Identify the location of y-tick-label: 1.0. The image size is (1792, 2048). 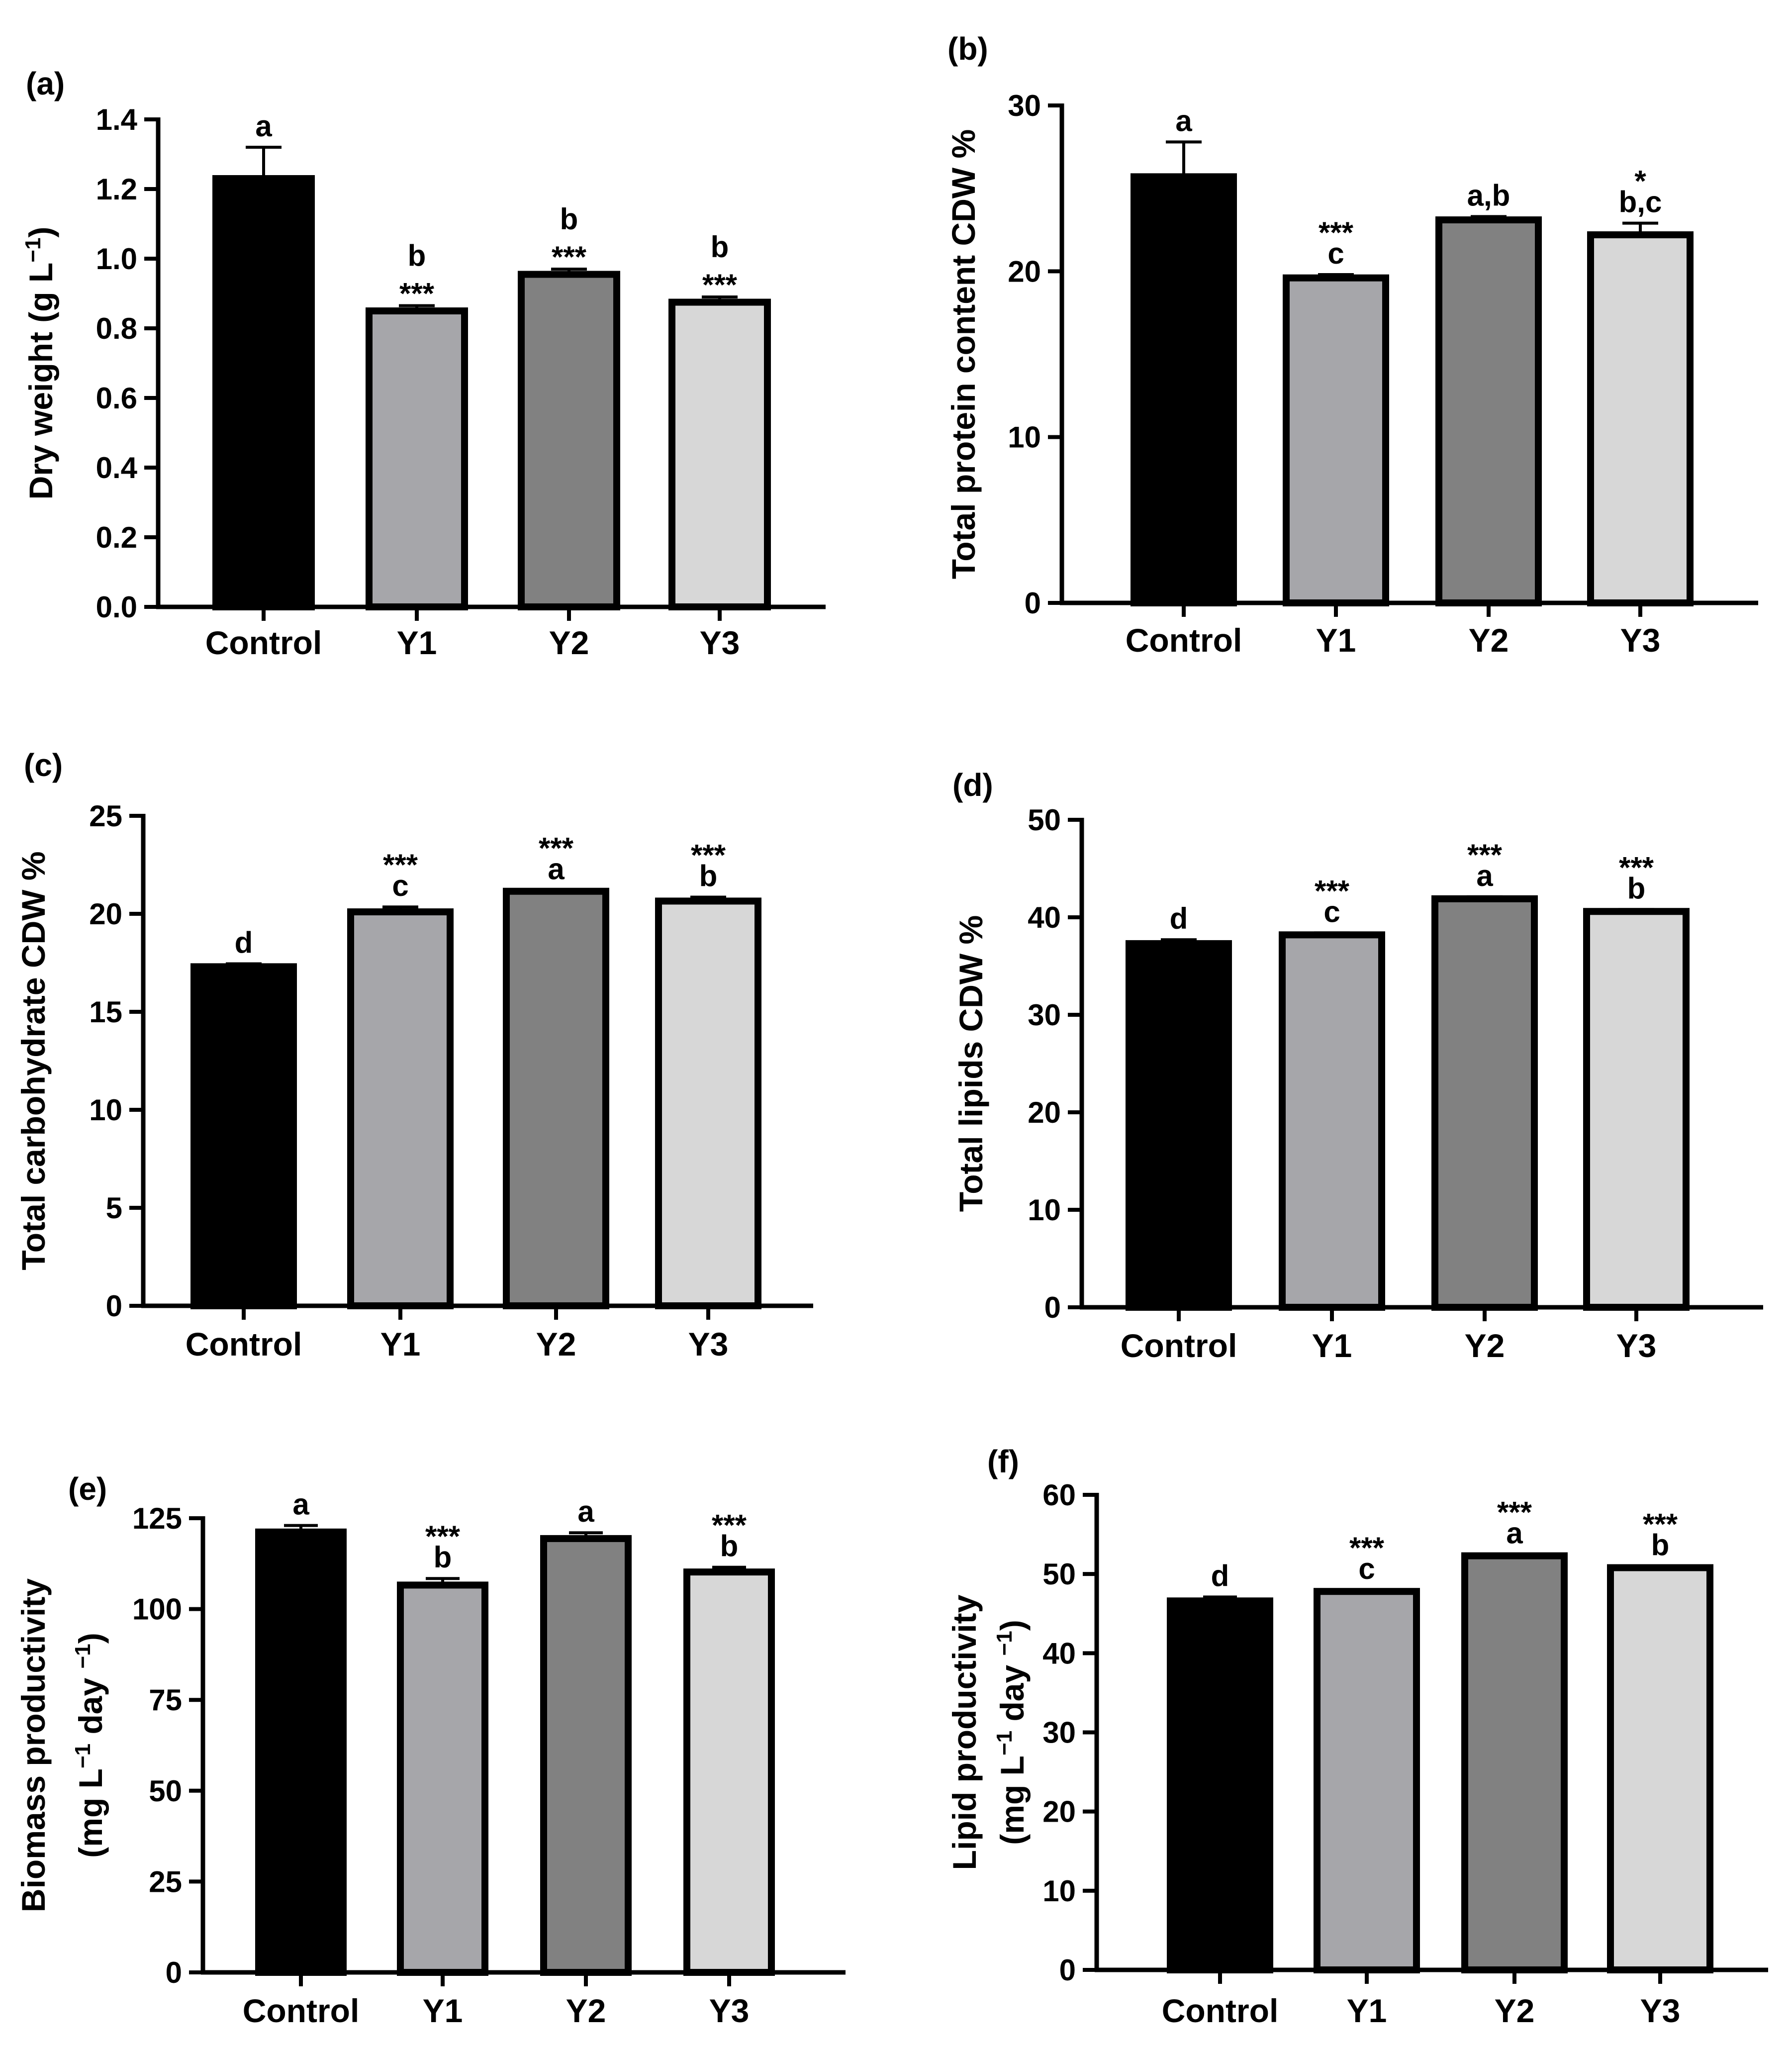
(116, 259).